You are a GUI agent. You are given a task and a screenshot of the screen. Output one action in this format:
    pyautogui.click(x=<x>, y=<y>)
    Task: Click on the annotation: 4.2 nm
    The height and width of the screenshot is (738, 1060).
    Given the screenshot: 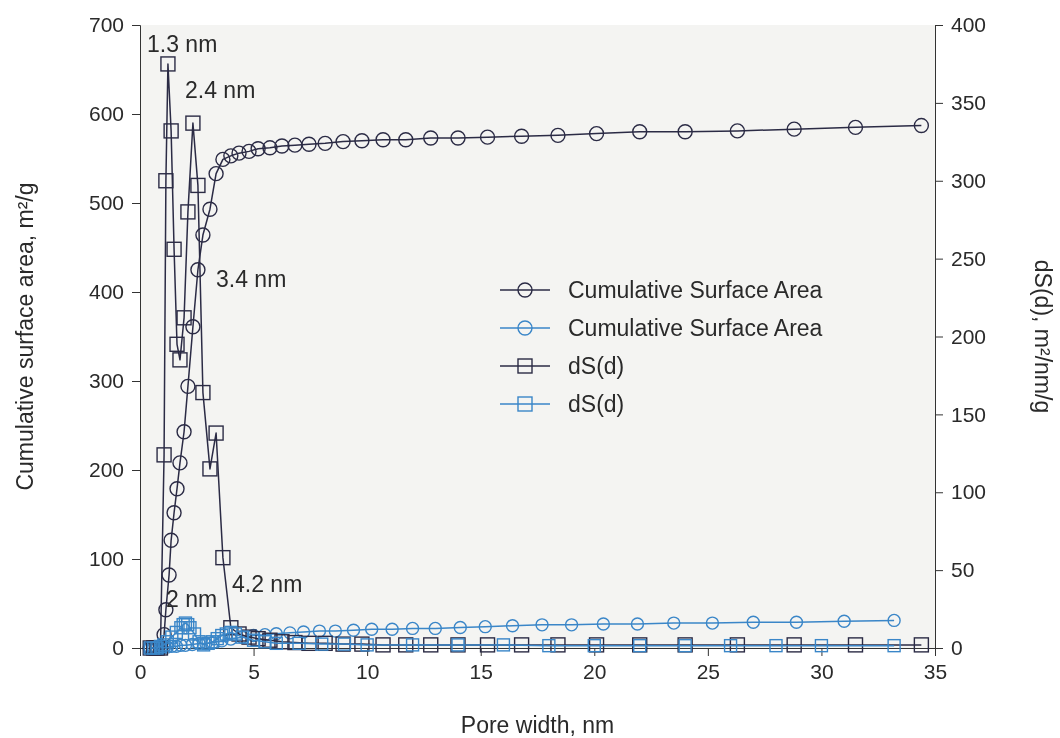 What is the action you would take?
    pyautogui.click(x=267, y=584)
    